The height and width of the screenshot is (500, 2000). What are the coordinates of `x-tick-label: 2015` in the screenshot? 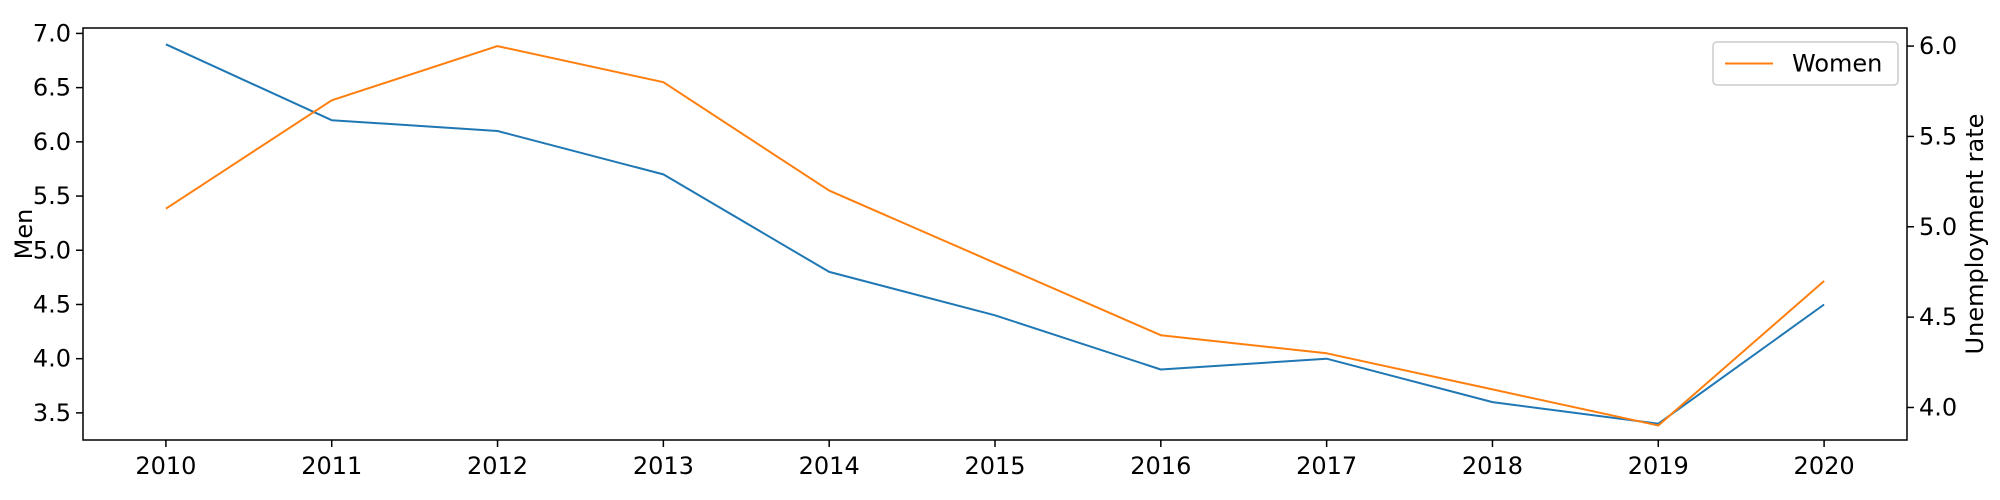 It's located at (994, 466).